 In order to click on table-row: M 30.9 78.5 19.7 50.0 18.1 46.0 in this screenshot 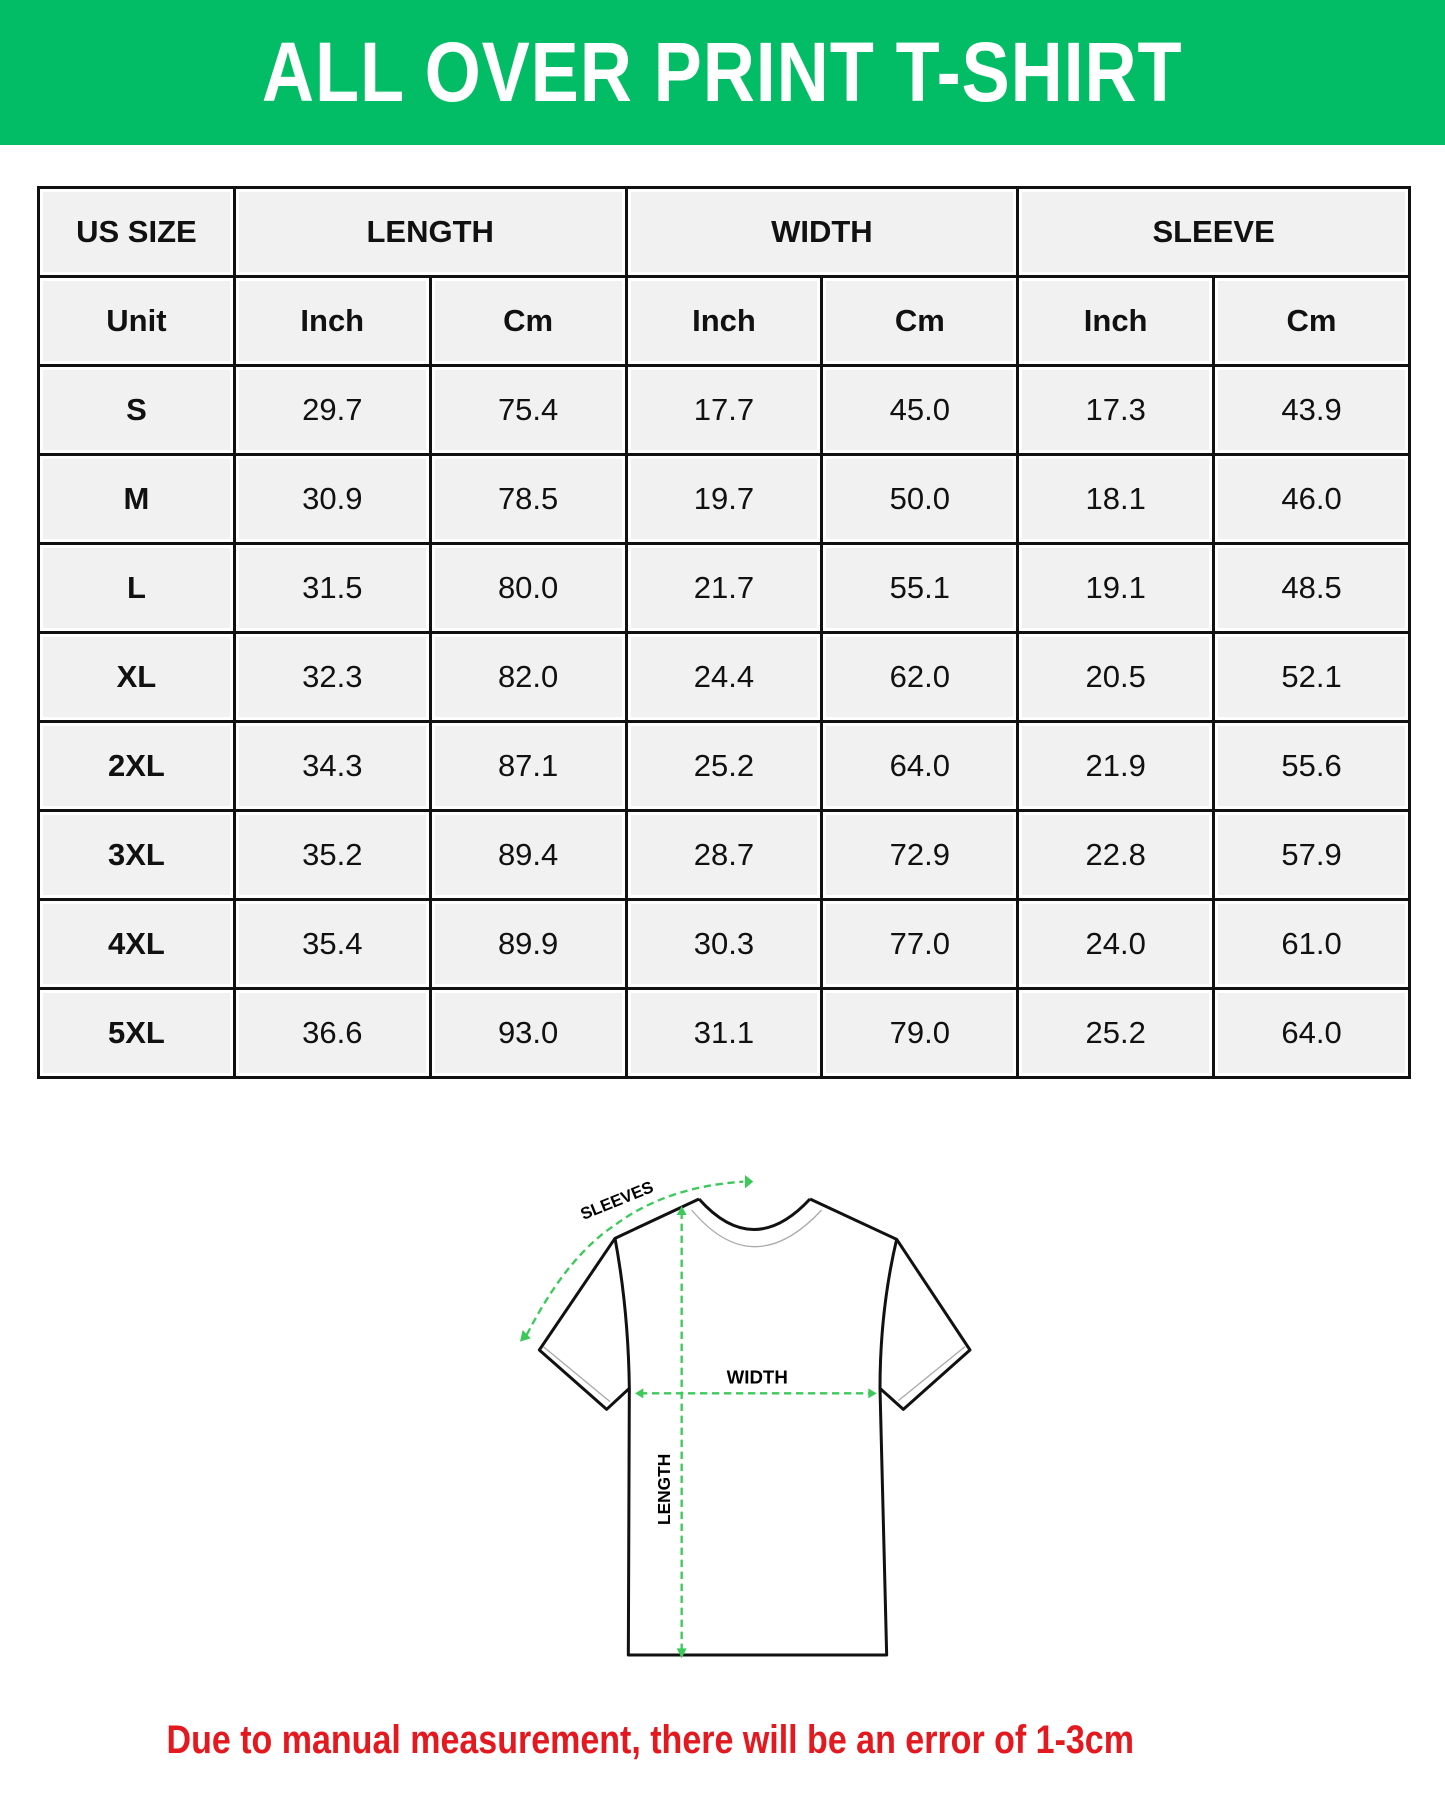, I will do `click(724, 499)`.